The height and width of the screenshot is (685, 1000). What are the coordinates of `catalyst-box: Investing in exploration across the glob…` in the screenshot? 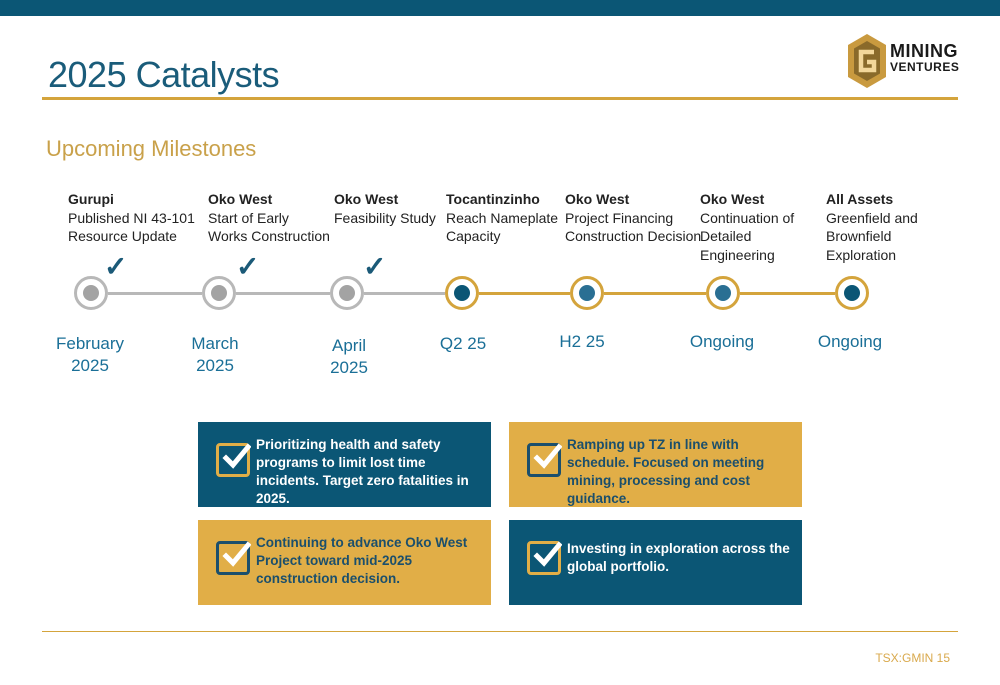 It's located at (655, 562).